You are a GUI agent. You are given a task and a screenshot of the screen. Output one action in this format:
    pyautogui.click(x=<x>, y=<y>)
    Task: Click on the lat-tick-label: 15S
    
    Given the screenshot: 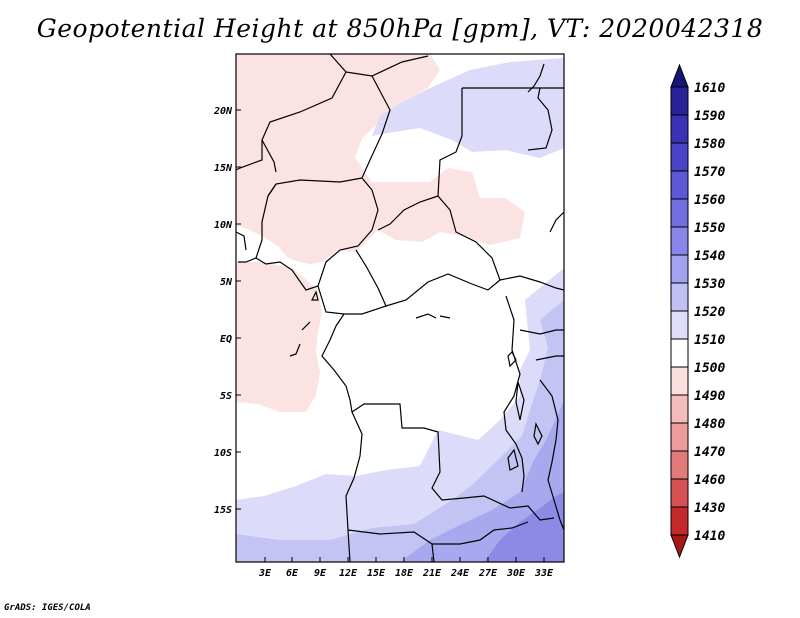 What is the action you would take?
    pyautogui.click(x=223, y=510)
    